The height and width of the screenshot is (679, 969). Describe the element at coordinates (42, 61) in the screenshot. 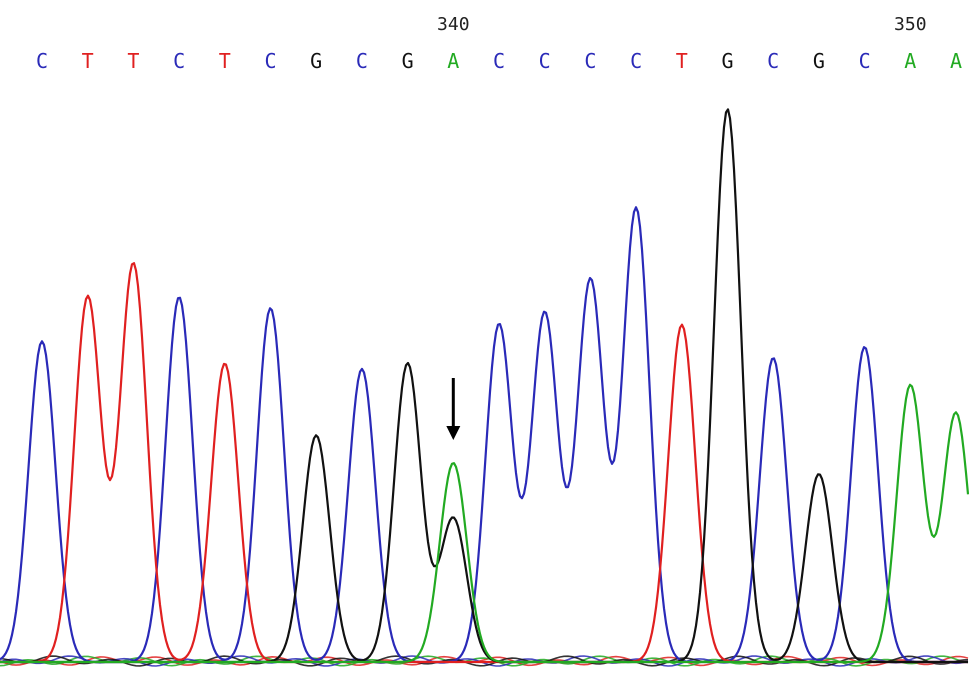

I see `base-call-1: C` at that location.